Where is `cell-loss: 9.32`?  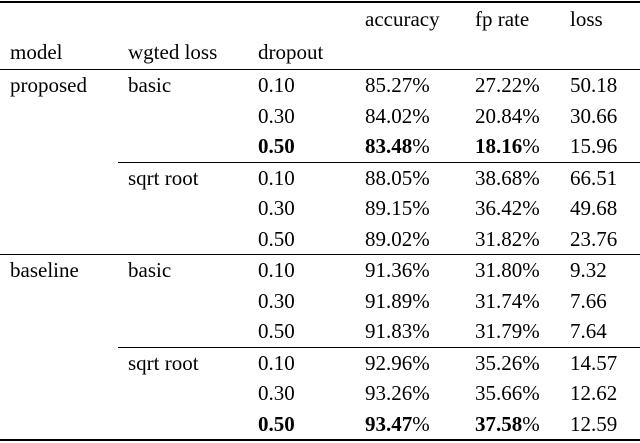 cell-loss: 9.32 is located at coordinates (600, 270).